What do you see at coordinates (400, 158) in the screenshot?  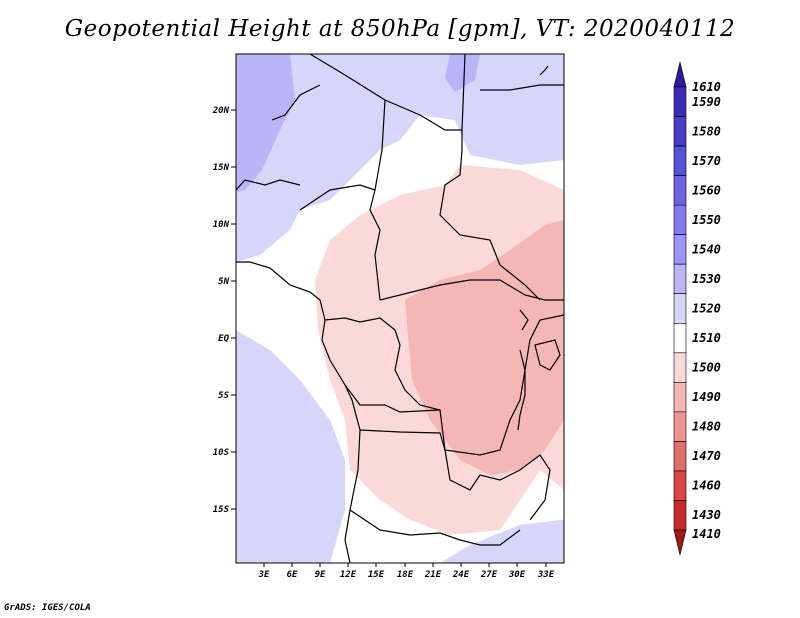 I see `height-1520-north` at bounding box center [400, 158].